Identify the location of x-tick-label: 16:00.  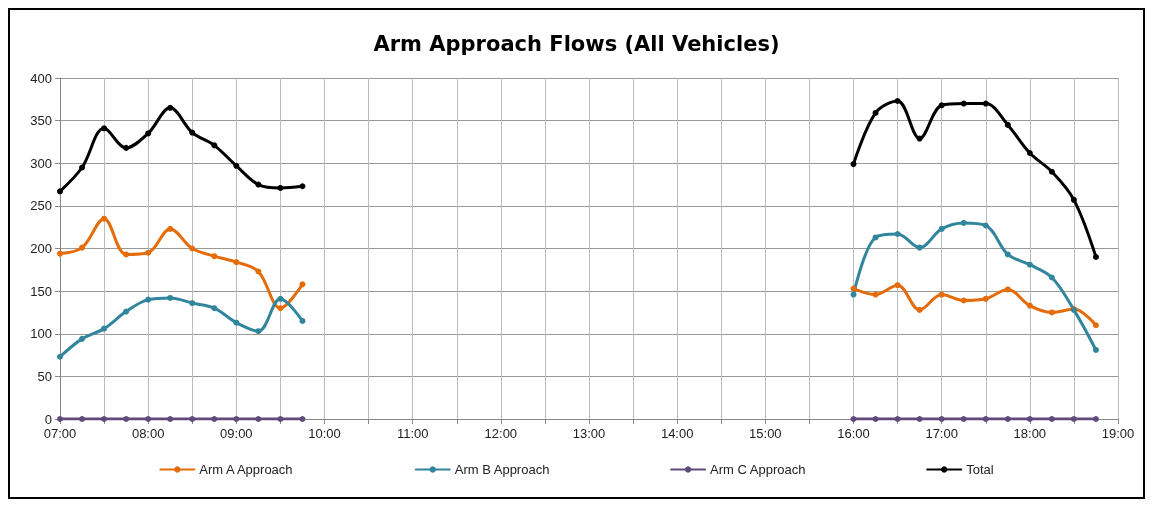
(853, 433).